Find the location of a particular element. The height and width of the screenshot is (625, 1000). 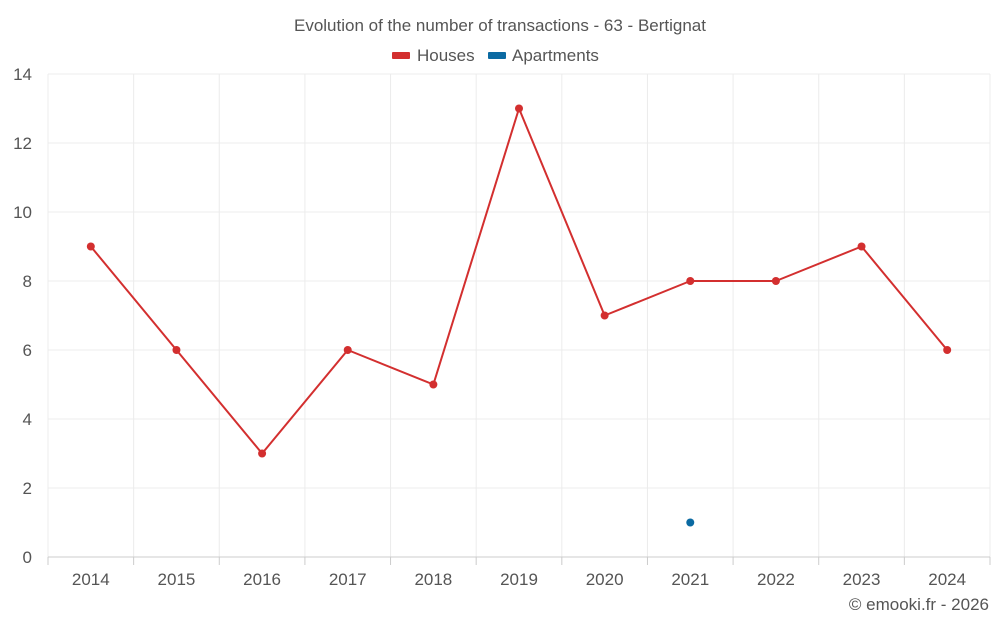

legend-item-apartments: Apartments is located at coordinates (543, 55).